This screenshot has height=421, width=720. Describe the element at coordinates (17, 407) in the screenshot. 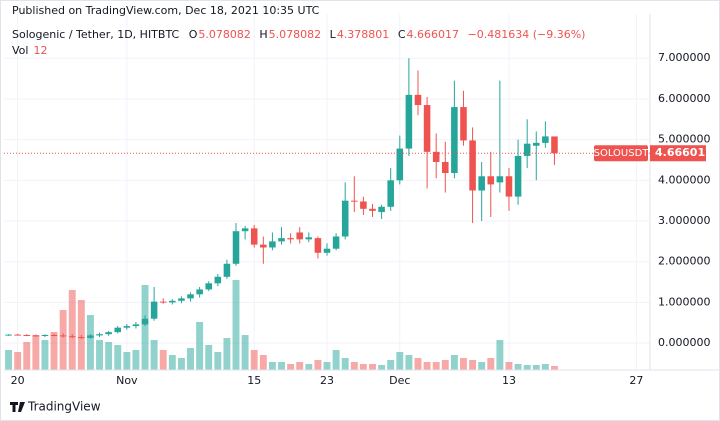

I see `brand-icon` at that location.